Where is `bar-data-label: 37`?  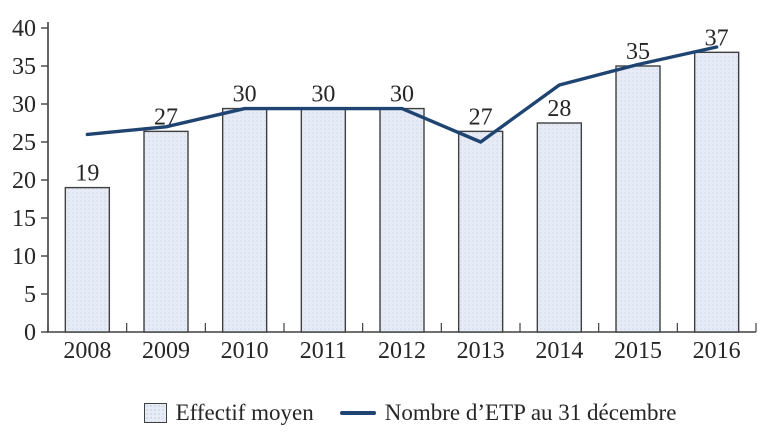 bar-data-label: 37 is located at coordinates (717, 38).